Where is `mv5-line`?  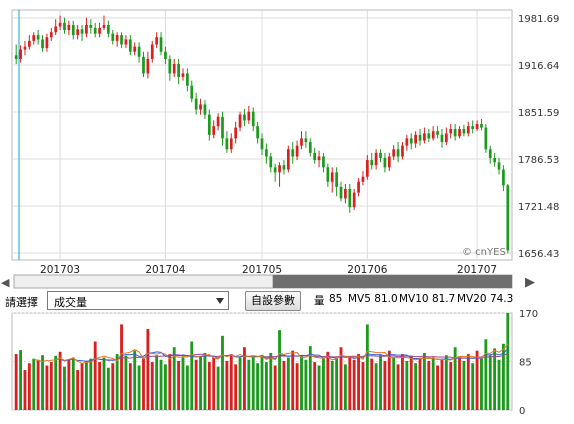
mv5-line is located at coordinates (271, 353).